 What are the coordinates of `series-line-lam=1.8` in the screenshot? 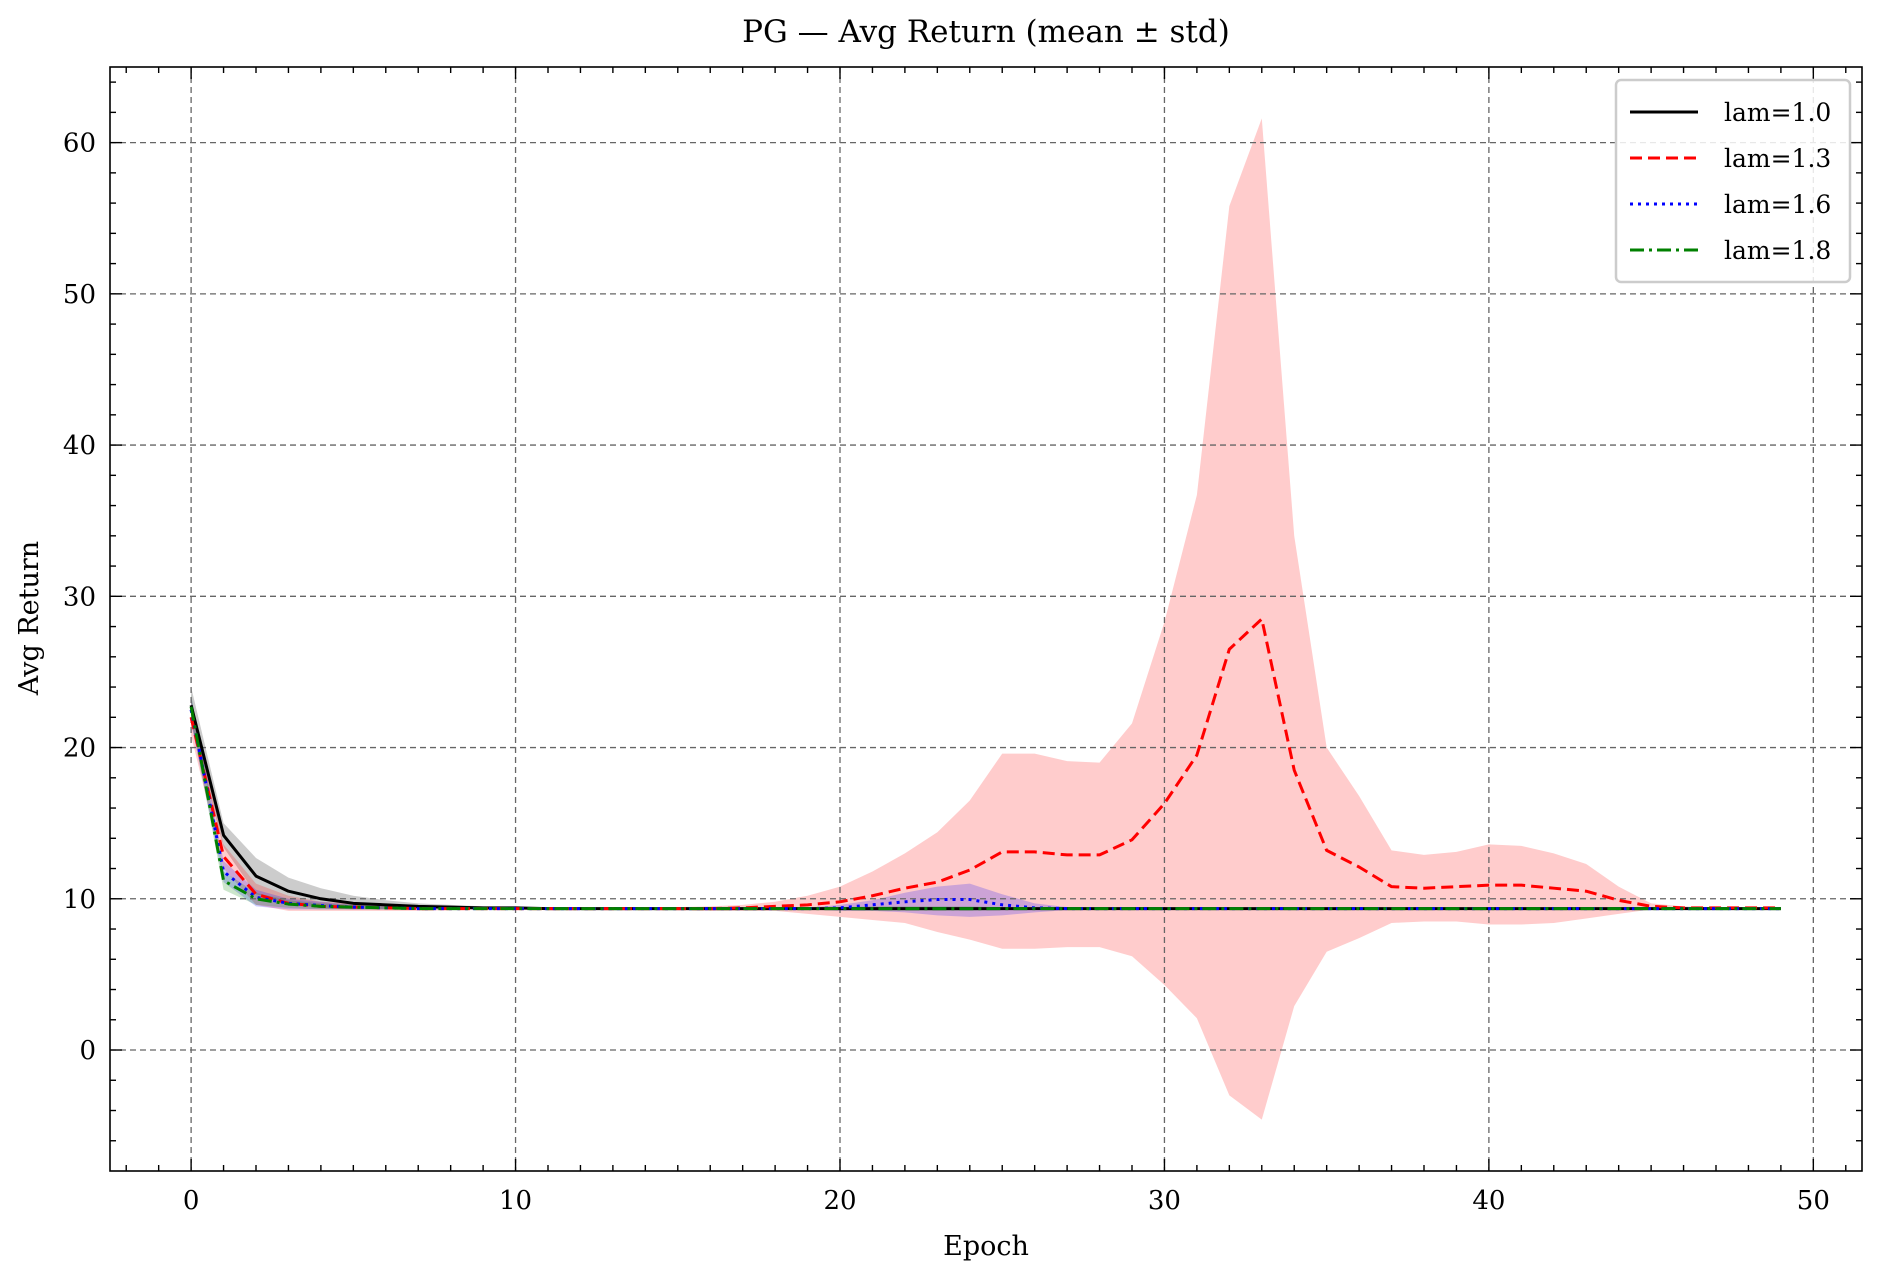 It's located at (985, 808).